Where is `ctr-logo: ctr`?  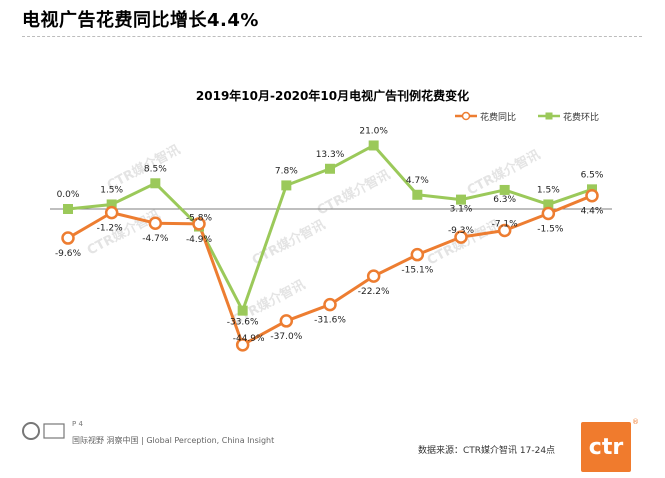 ctr-logo: ctr is located at coordinates (606, 447).